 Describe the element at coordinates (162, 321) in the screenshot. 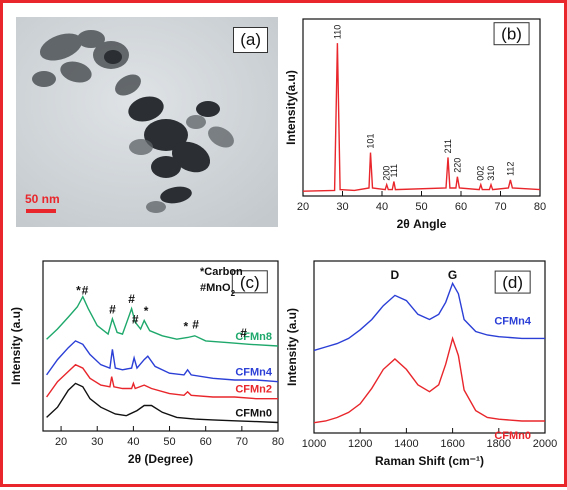

I see `series-line-cfmn8` at that location.